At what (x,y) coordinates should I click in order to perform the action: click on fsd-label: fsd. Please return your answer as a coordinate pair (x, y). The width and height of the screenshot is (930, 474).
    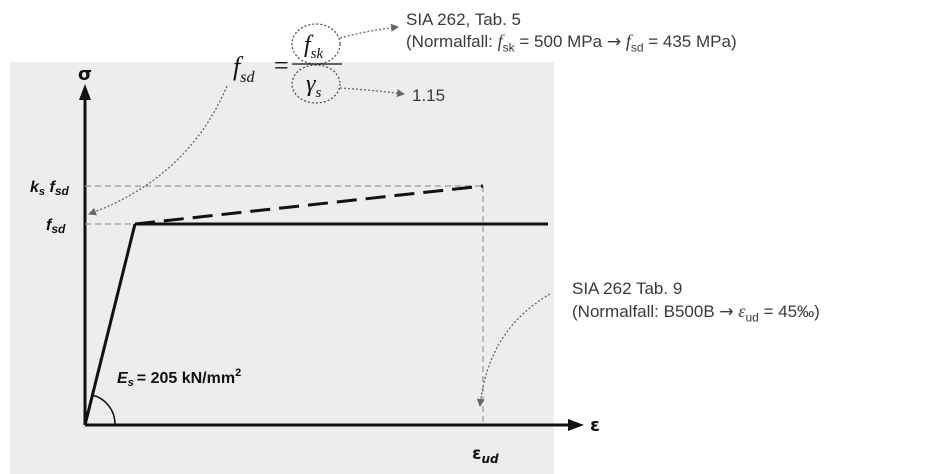
    Looking at the image, I should click on (56, 226).